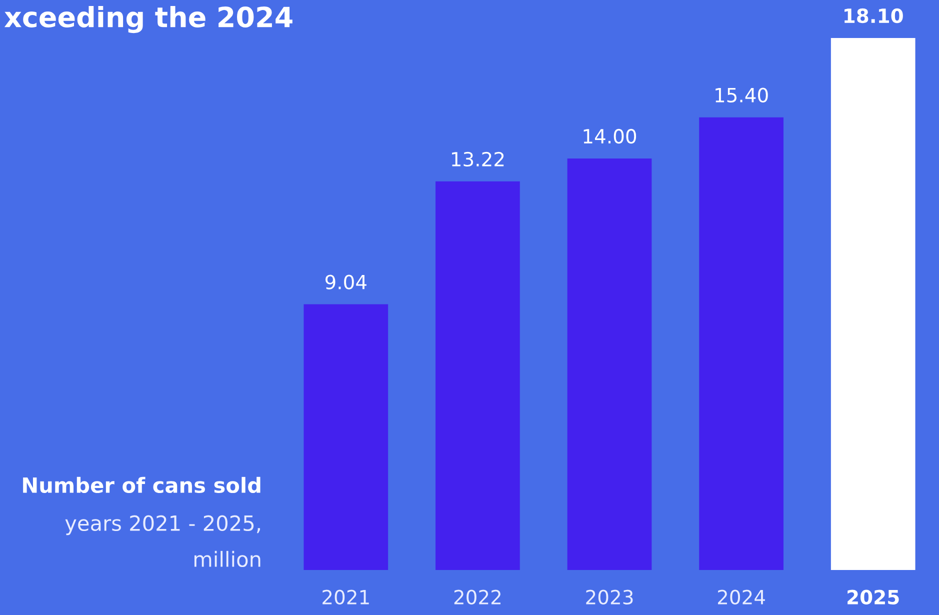 Image resolution: width=939 pixels, height=615 pixels. I want to click on text: years 2021 - 2025,, so click(162, 525).